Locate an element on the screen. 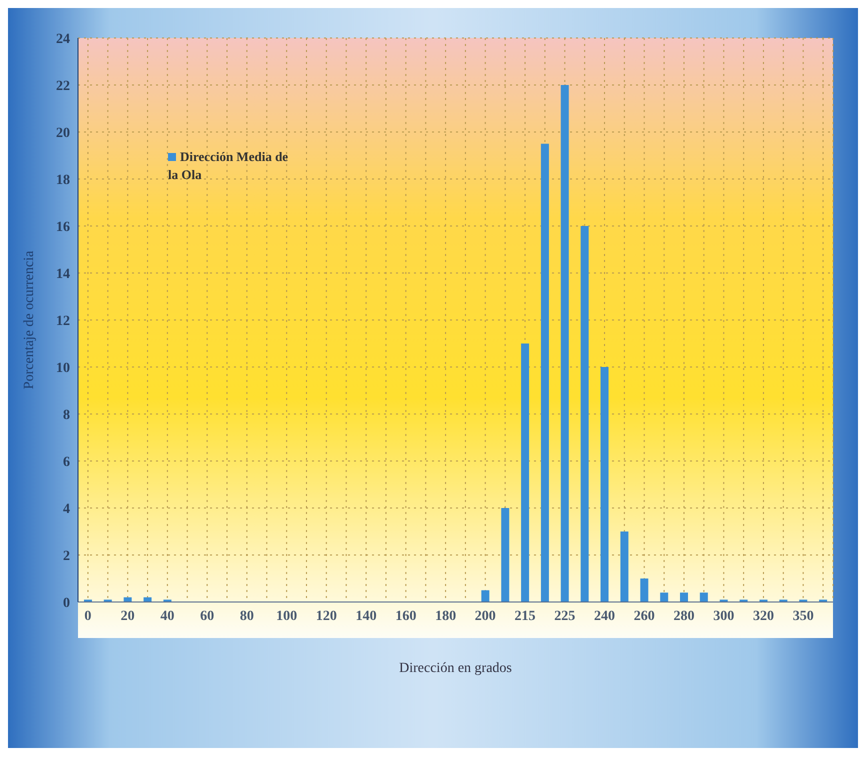 The image size is (866, 766). y-tick-label: 4 is located at coordinates (66, 509).